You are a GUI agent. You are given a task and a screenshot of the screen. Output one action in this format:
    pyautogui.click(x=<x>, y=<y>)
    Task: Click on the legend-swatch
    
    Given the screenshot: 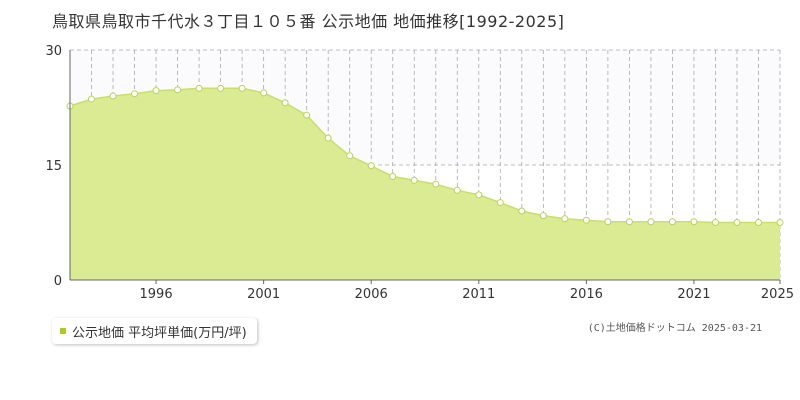 What is the action you would take?
    pyautogui.click(x=63, y=331)
    